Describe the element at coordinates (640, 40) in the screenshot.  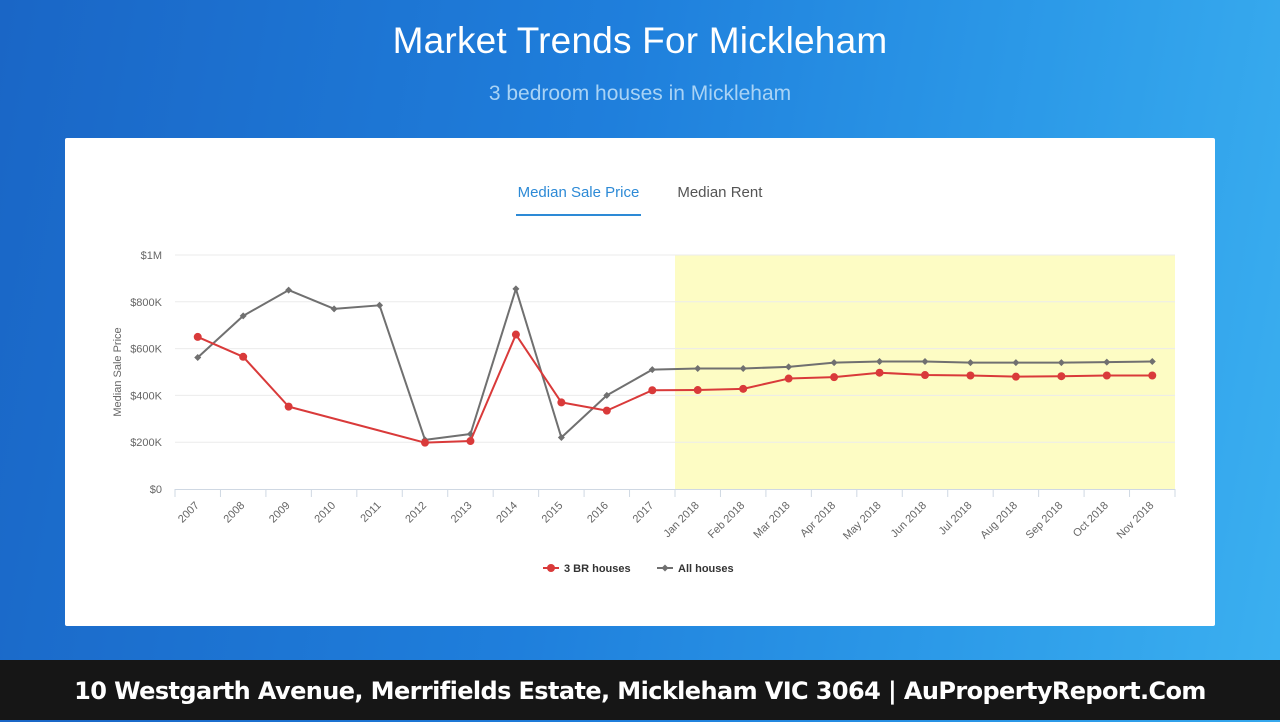
I see `page-title: Market Trends For Mickleham` at that location.